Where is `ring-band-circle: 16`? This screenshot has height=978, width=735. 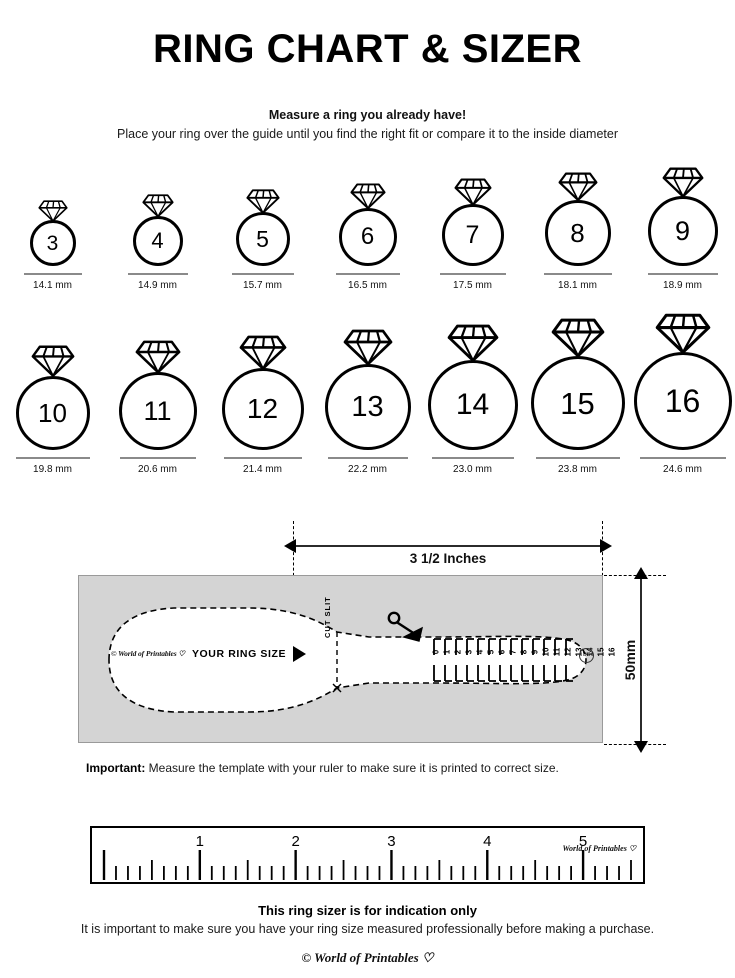 ring-band-circle: 16 is located at coordinates (682, 401).